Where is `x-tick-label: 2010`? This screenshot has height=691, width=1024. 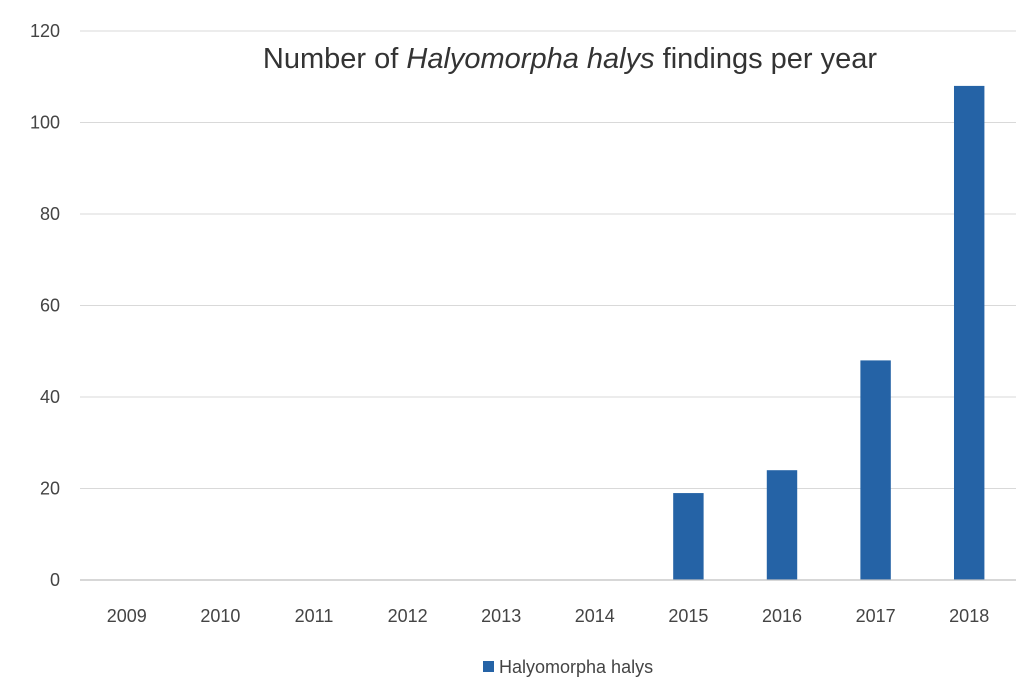
x-tick-label: 2010 is located at coordinates (220, 616).